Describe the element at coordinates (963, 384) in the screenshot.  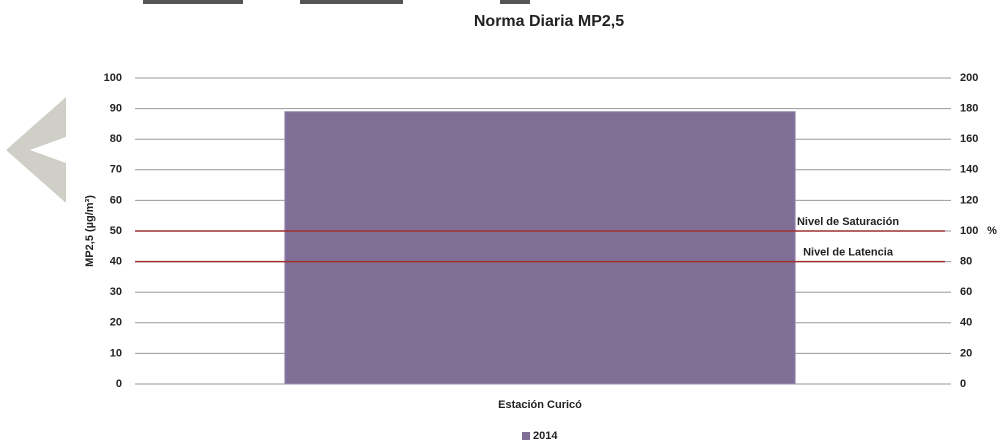
I see `y2-tick-label: 0` at that location.